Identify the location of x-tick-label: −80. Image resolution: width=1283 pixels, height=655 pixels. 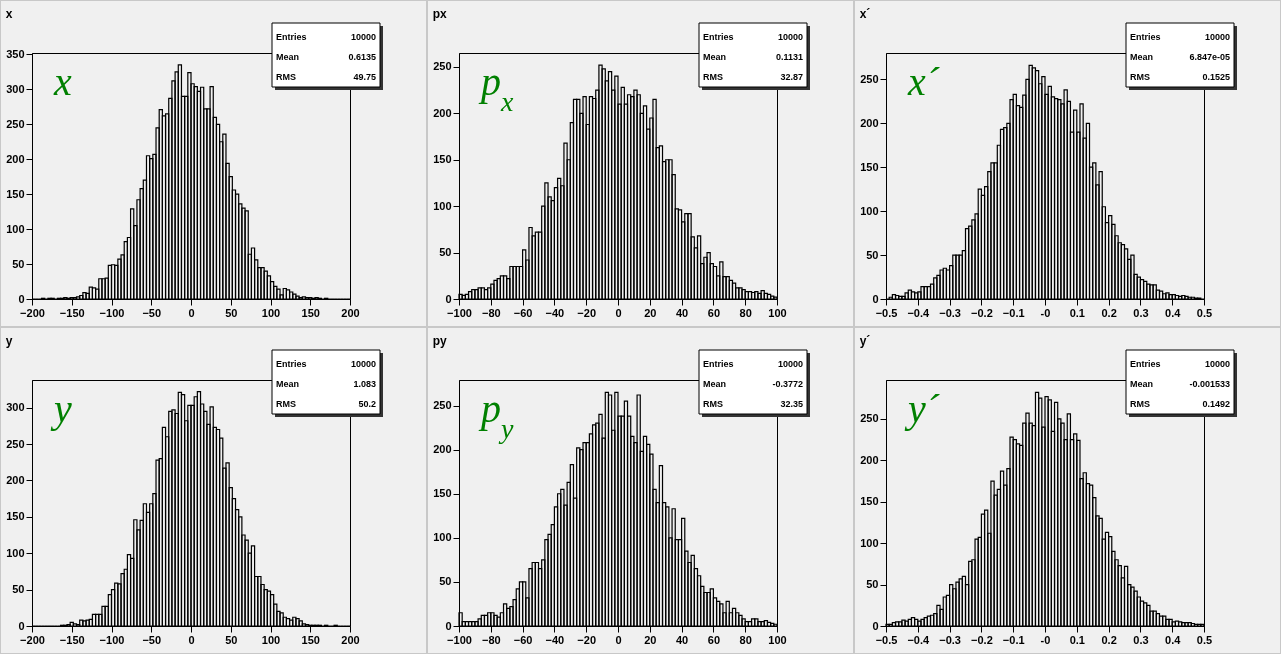
(491, 639).